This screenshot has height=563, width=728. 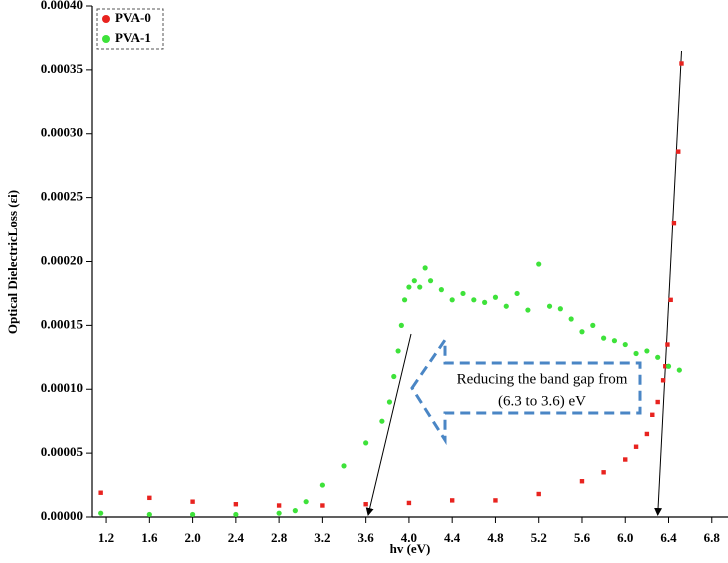 I want to click on y-tick-label: 0.00030, so click(x=62, y=132).